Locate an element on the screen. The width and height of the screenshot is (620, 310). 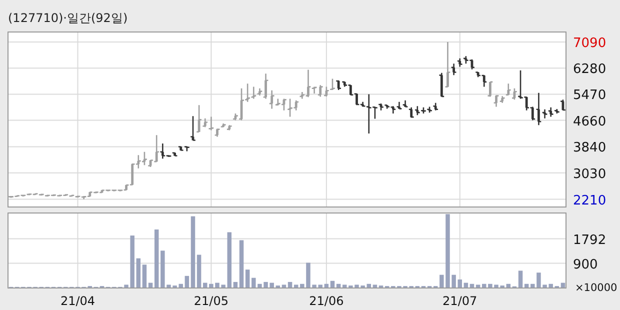
x-tick-label: 21/07 is located at coordinates (460, 301).